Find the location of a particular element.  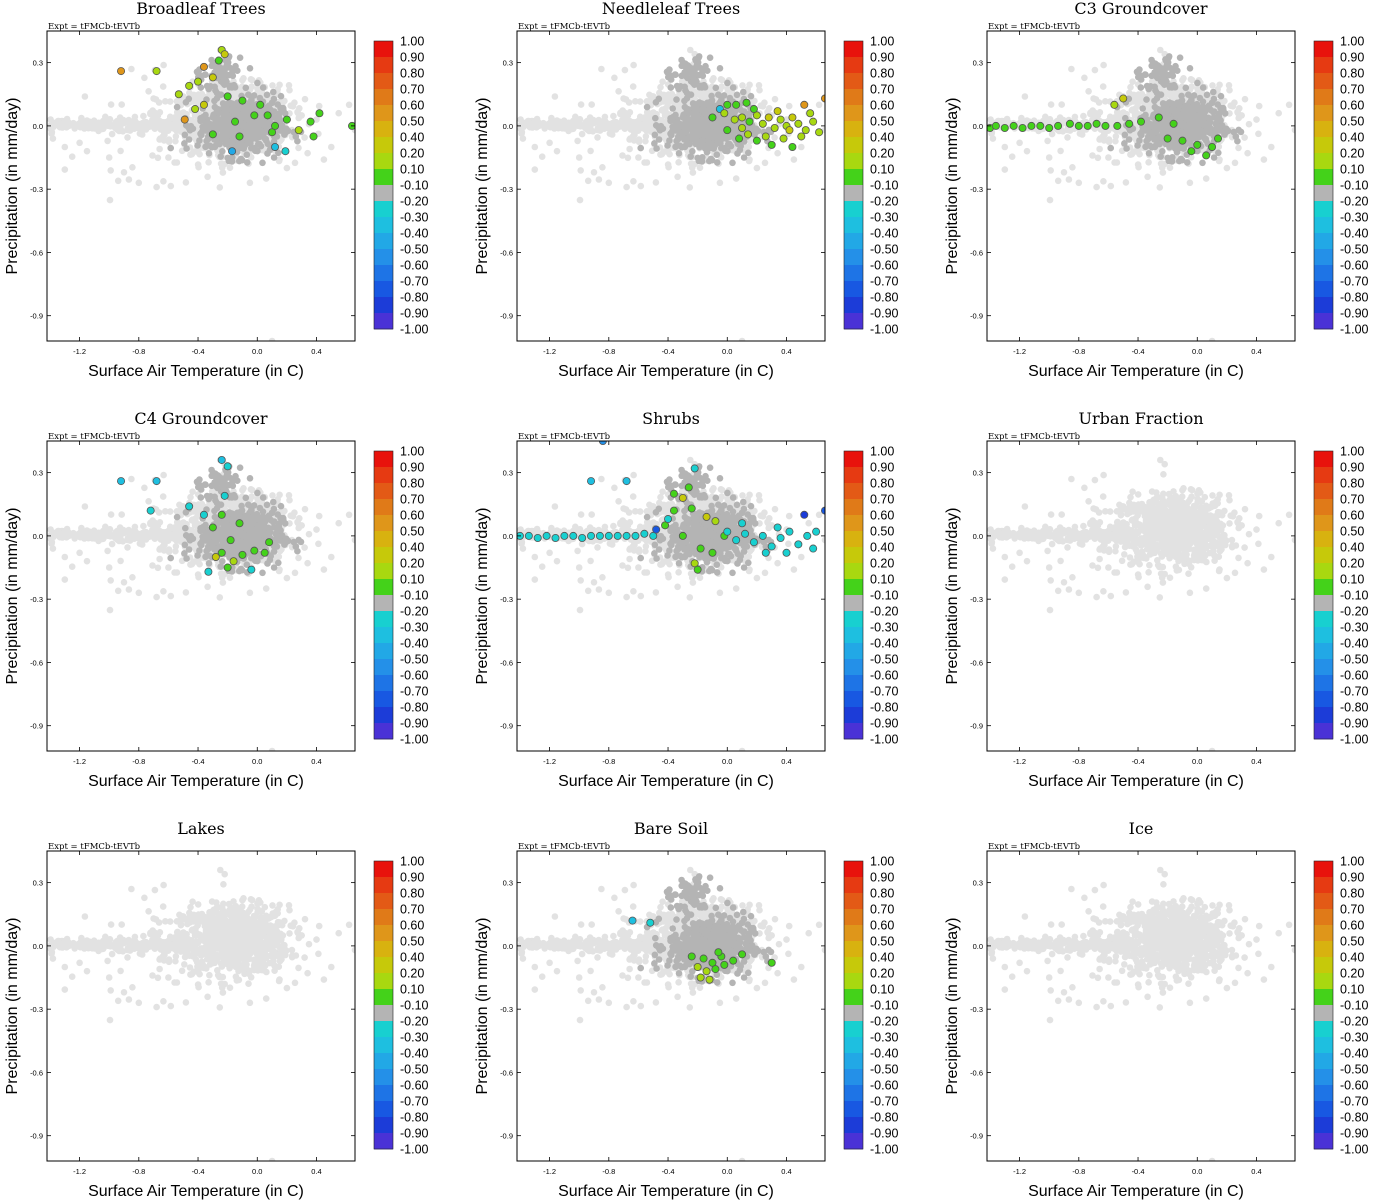

y-axis-label: Precipitation (in mm/day) is located at coordinates (482, 186).